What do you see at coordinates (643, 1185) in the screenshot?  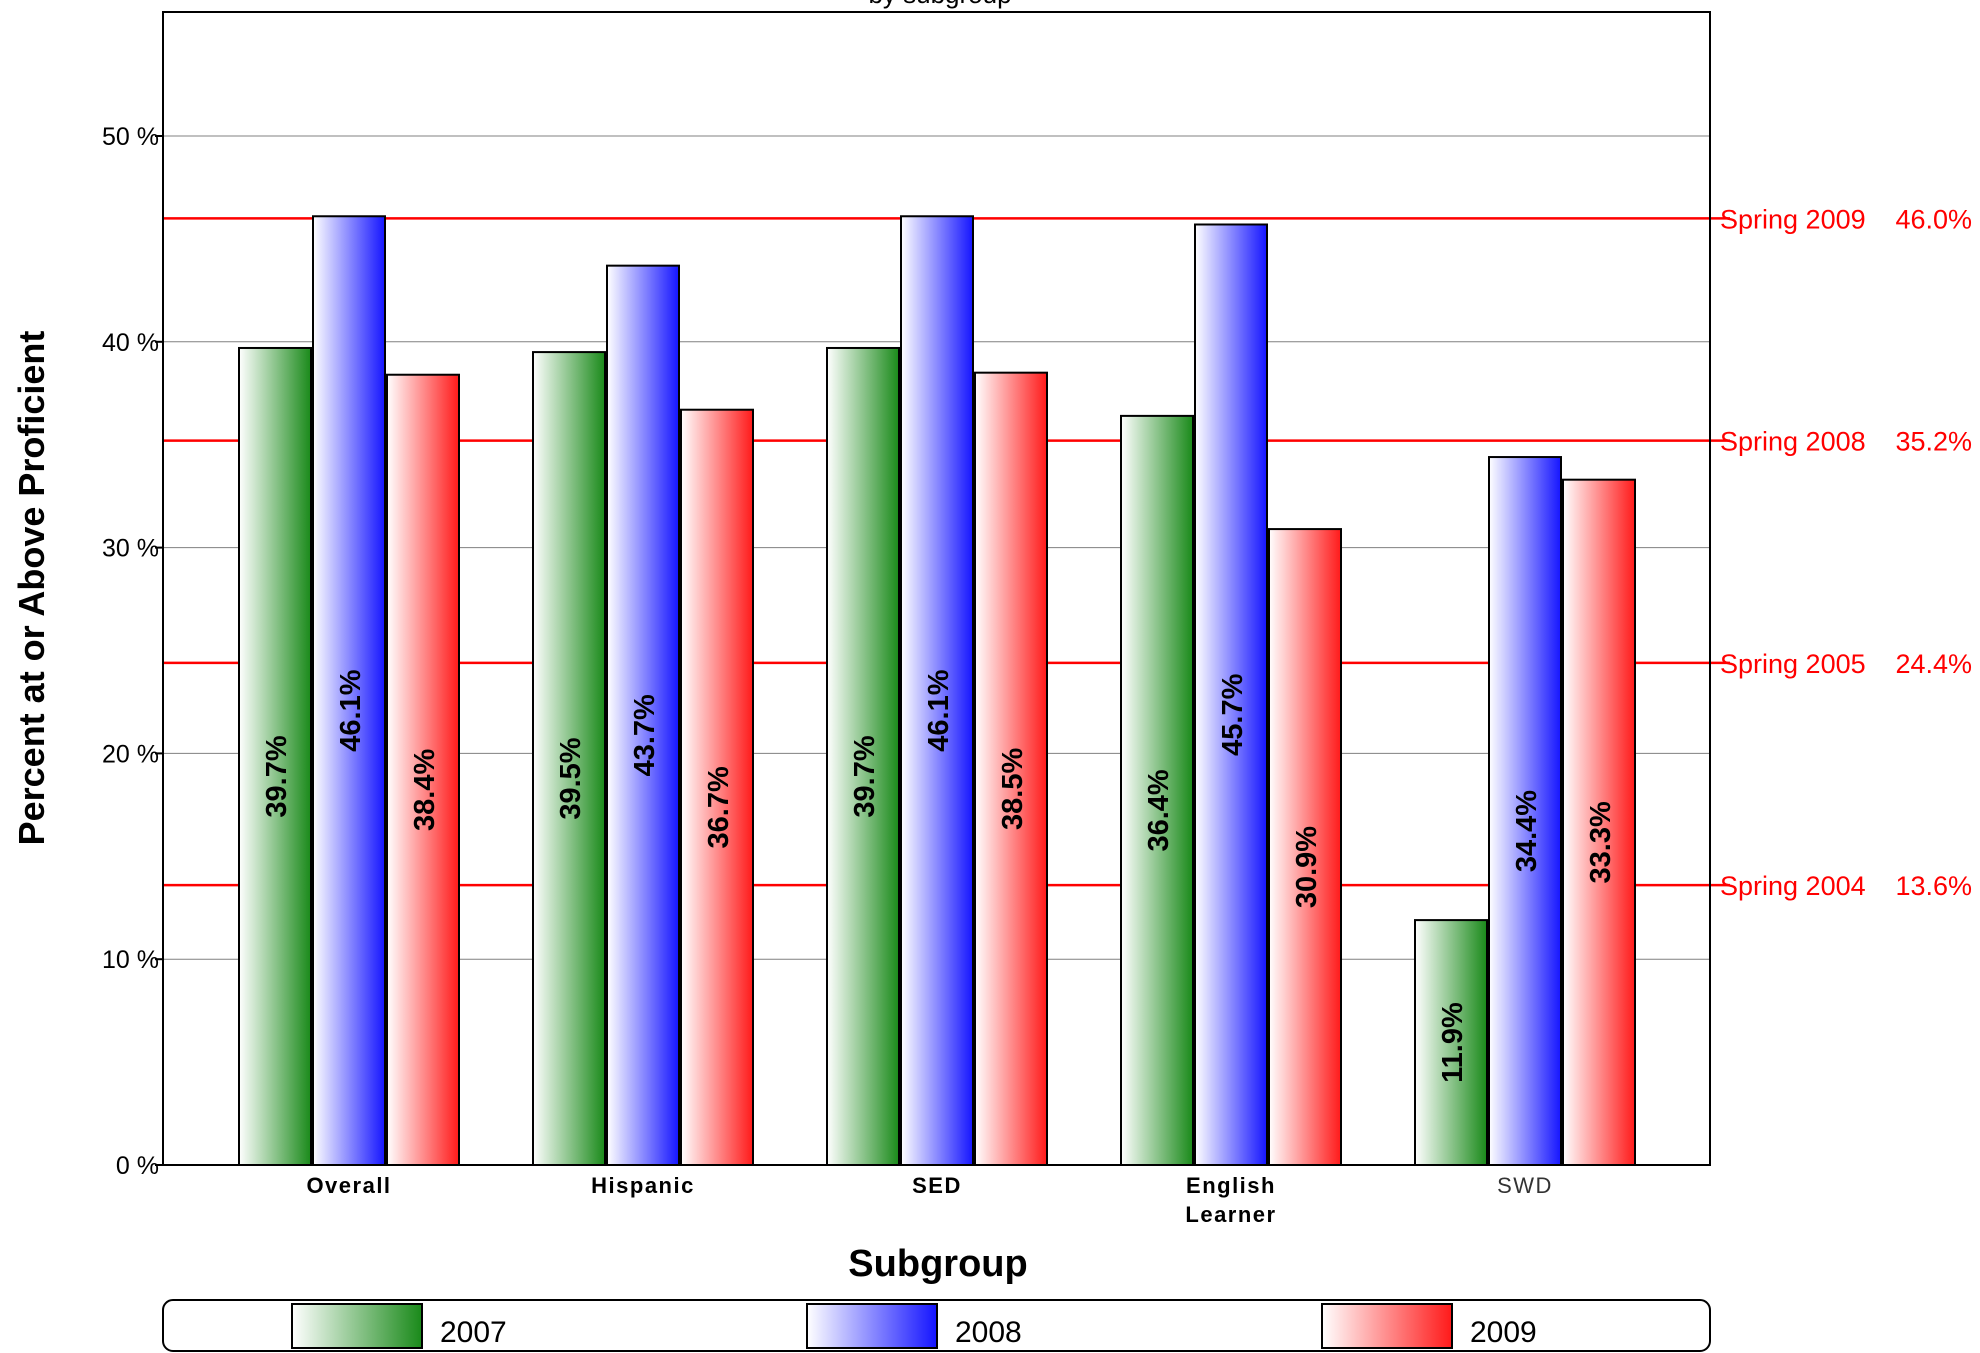 I see `x-tick-label: Hispanic` at bounding box center [643, 1185].